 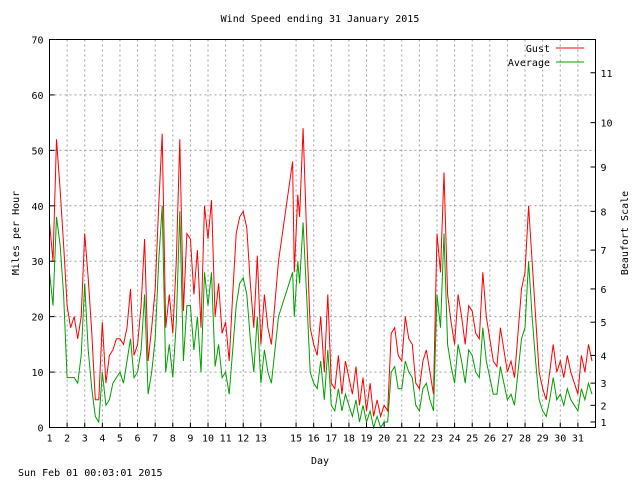 What do you see at coordinates (607, 74) in the screenshot?
I see `beaufort-tick-label: 11` at bounding box center [607, 74].